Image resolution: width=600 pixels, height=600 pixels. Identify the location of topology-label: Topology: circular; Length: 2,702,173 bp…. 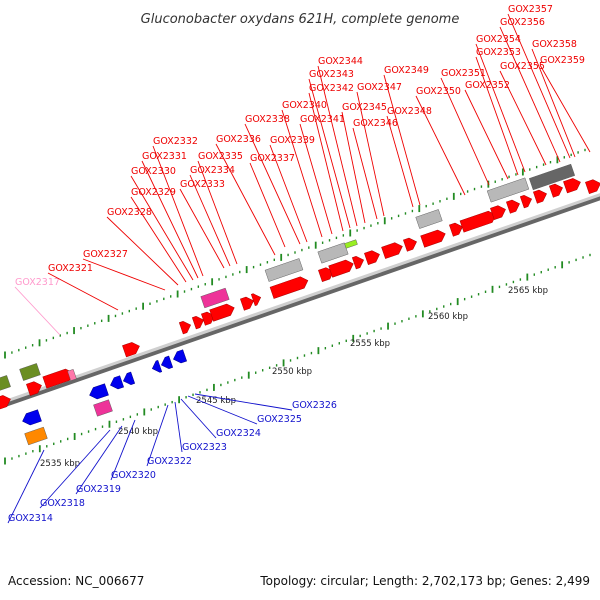
(425, 581).